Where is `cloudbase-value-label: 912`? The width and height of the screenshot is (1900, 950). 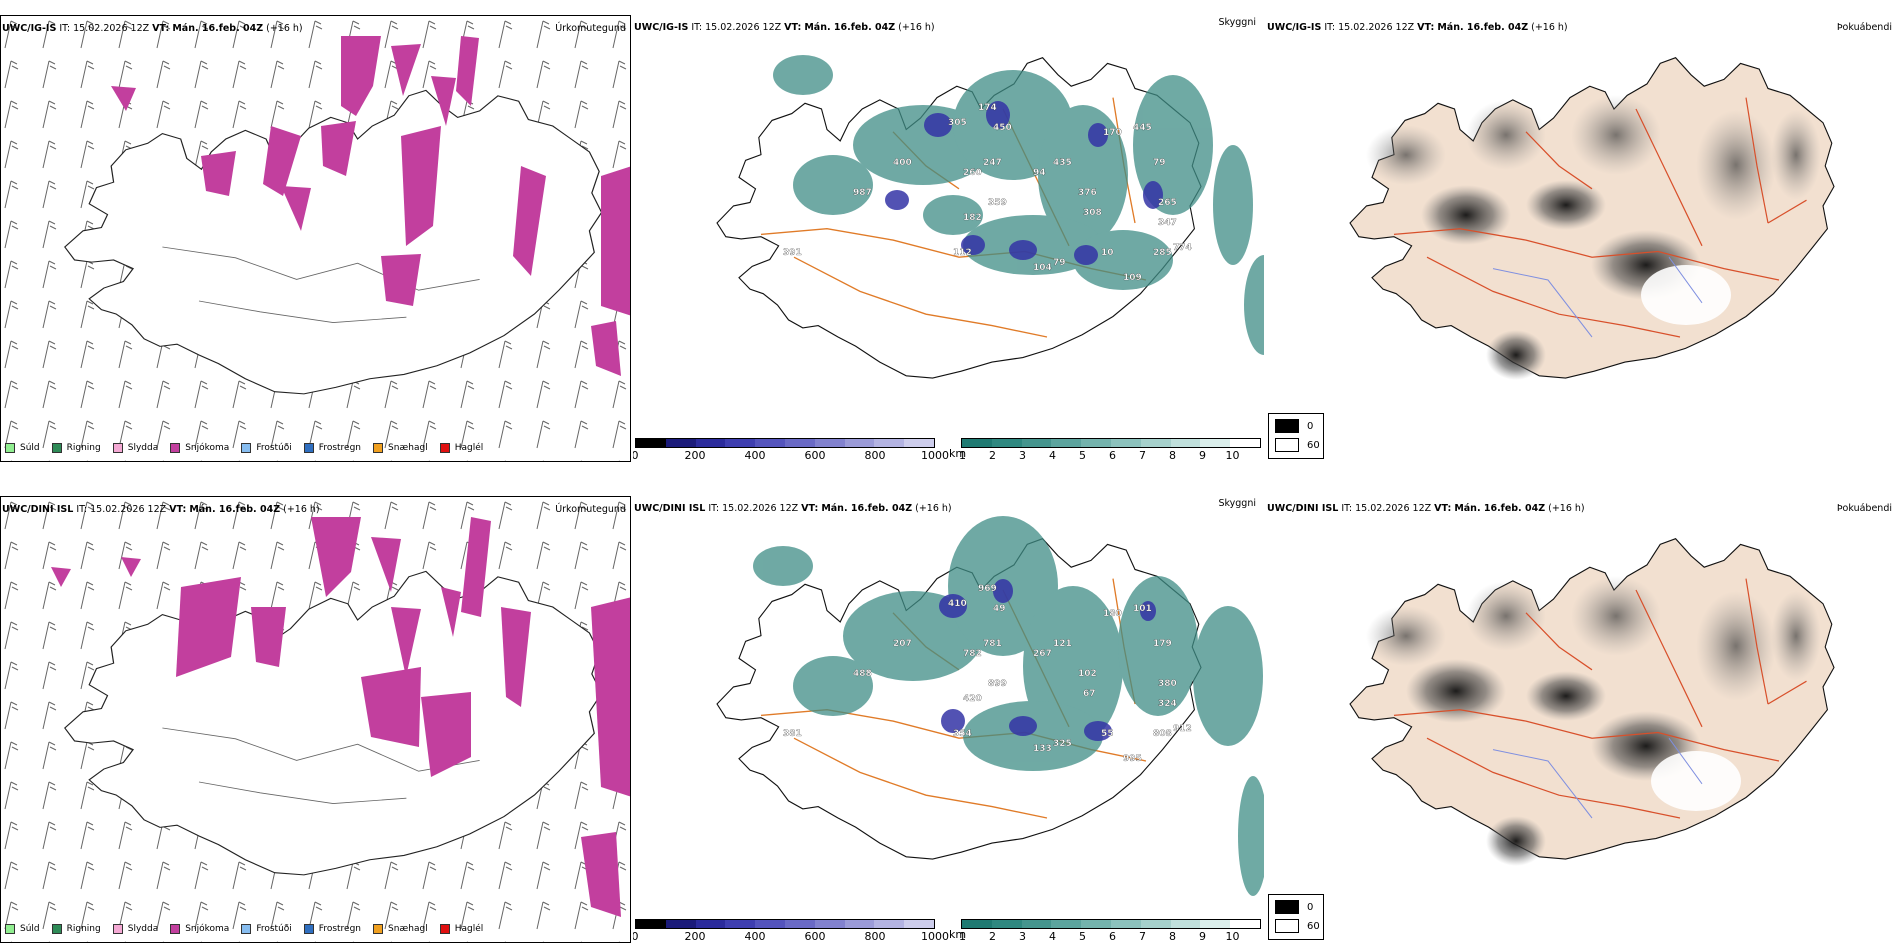 cloudbase-value-label: 912 is located at coordinates (1182, 729).